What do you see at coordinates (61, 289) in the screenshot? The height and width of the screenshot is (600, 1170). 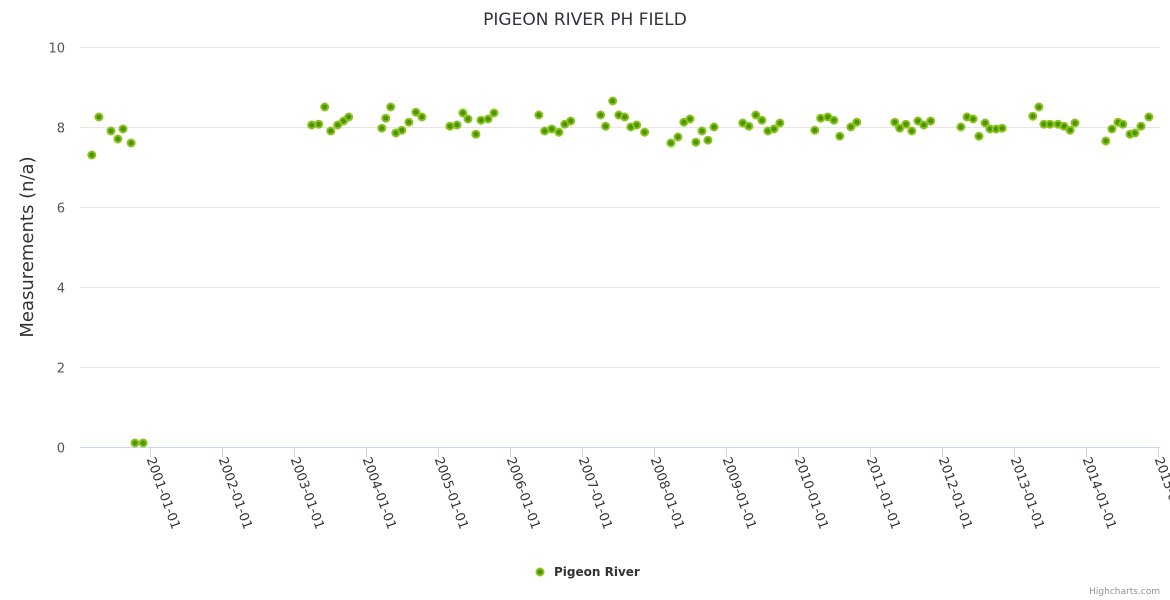 I see `y-tick-label: 4` at bounding box center [61, 289].